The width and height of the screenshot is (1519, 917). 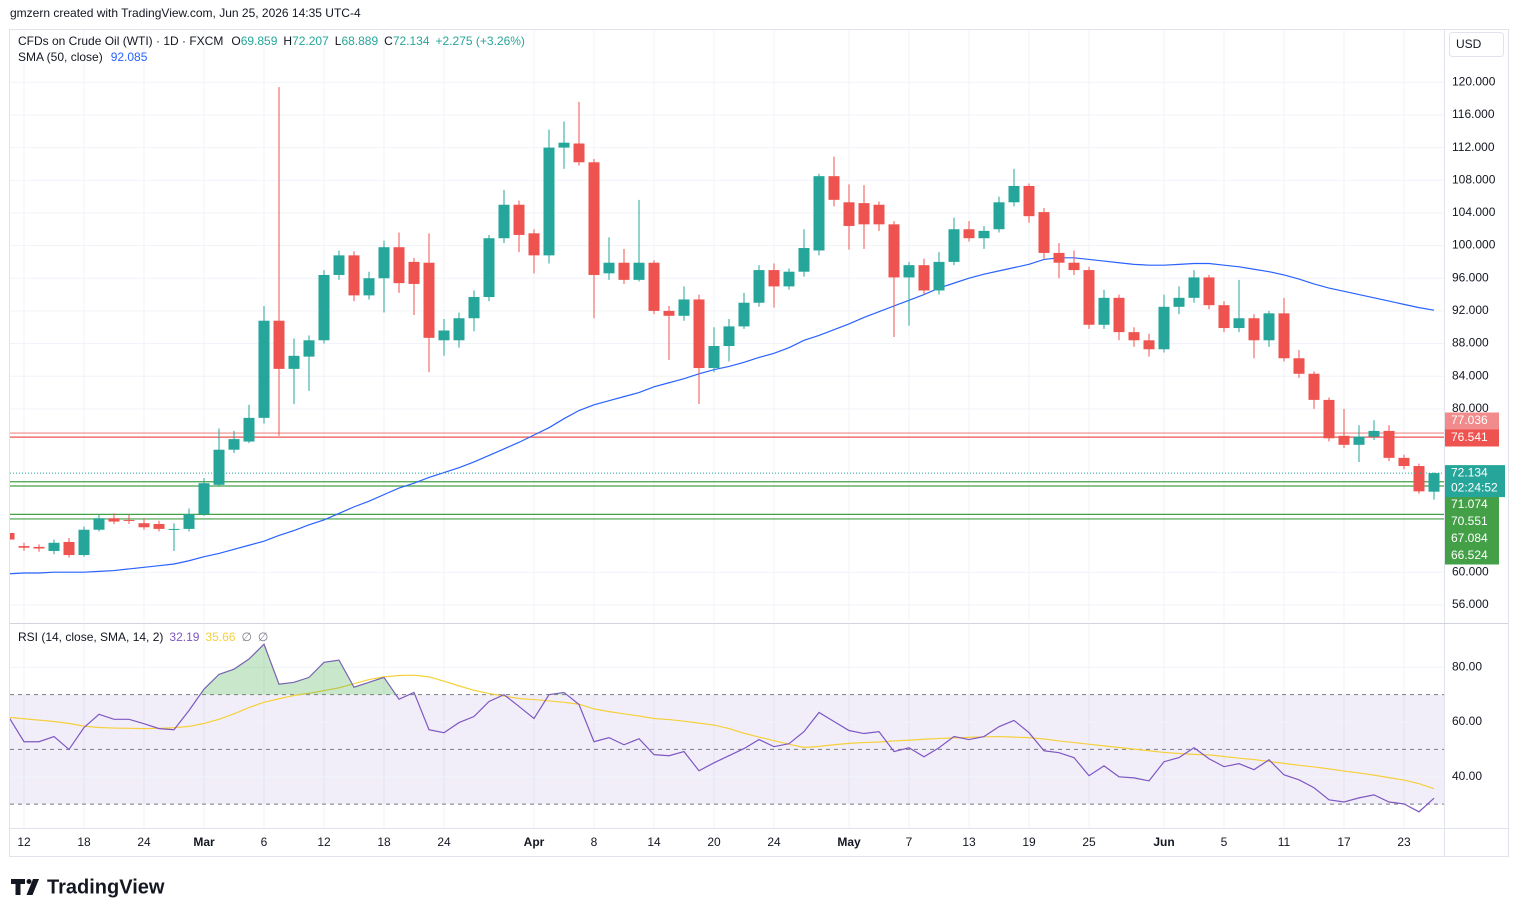 What do you see at coordinates (411, 41) in the screenshot?
I see `ohlc-value: 72.134` at bounding box center [411, 41].